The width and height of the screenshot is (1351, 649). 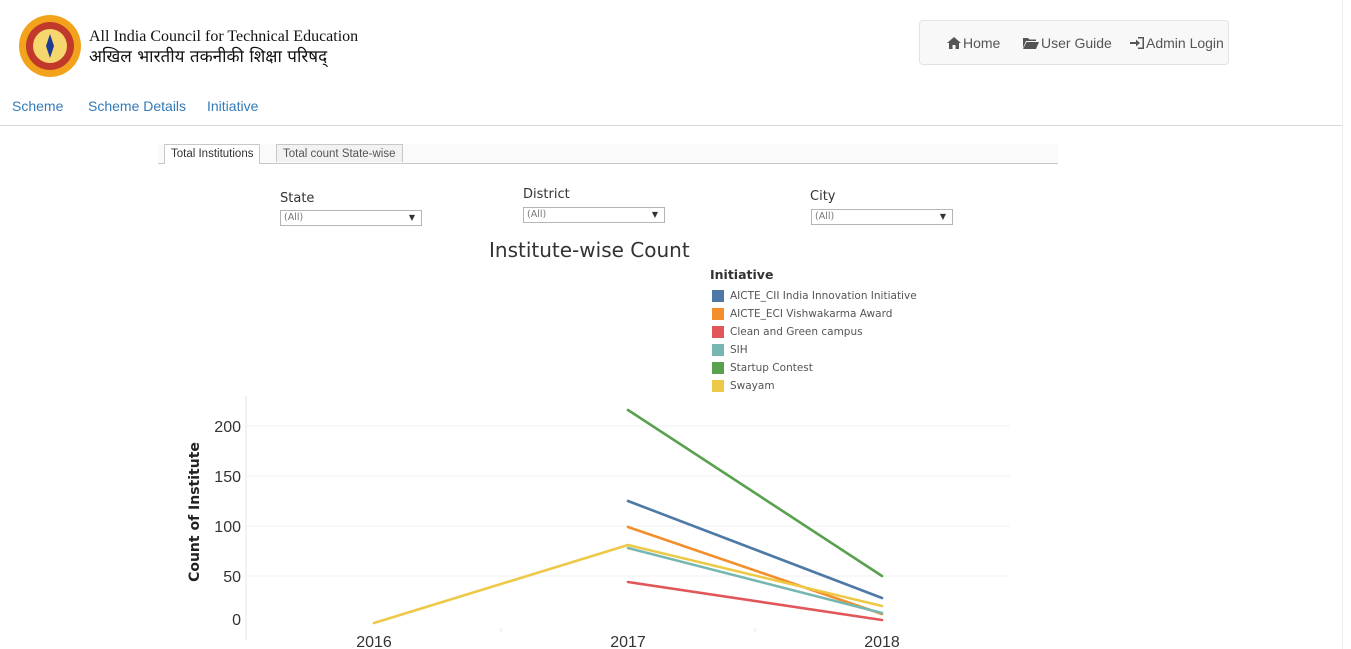 I want to click on user-guide-label: User Guide, so click(x=1076, y=43).